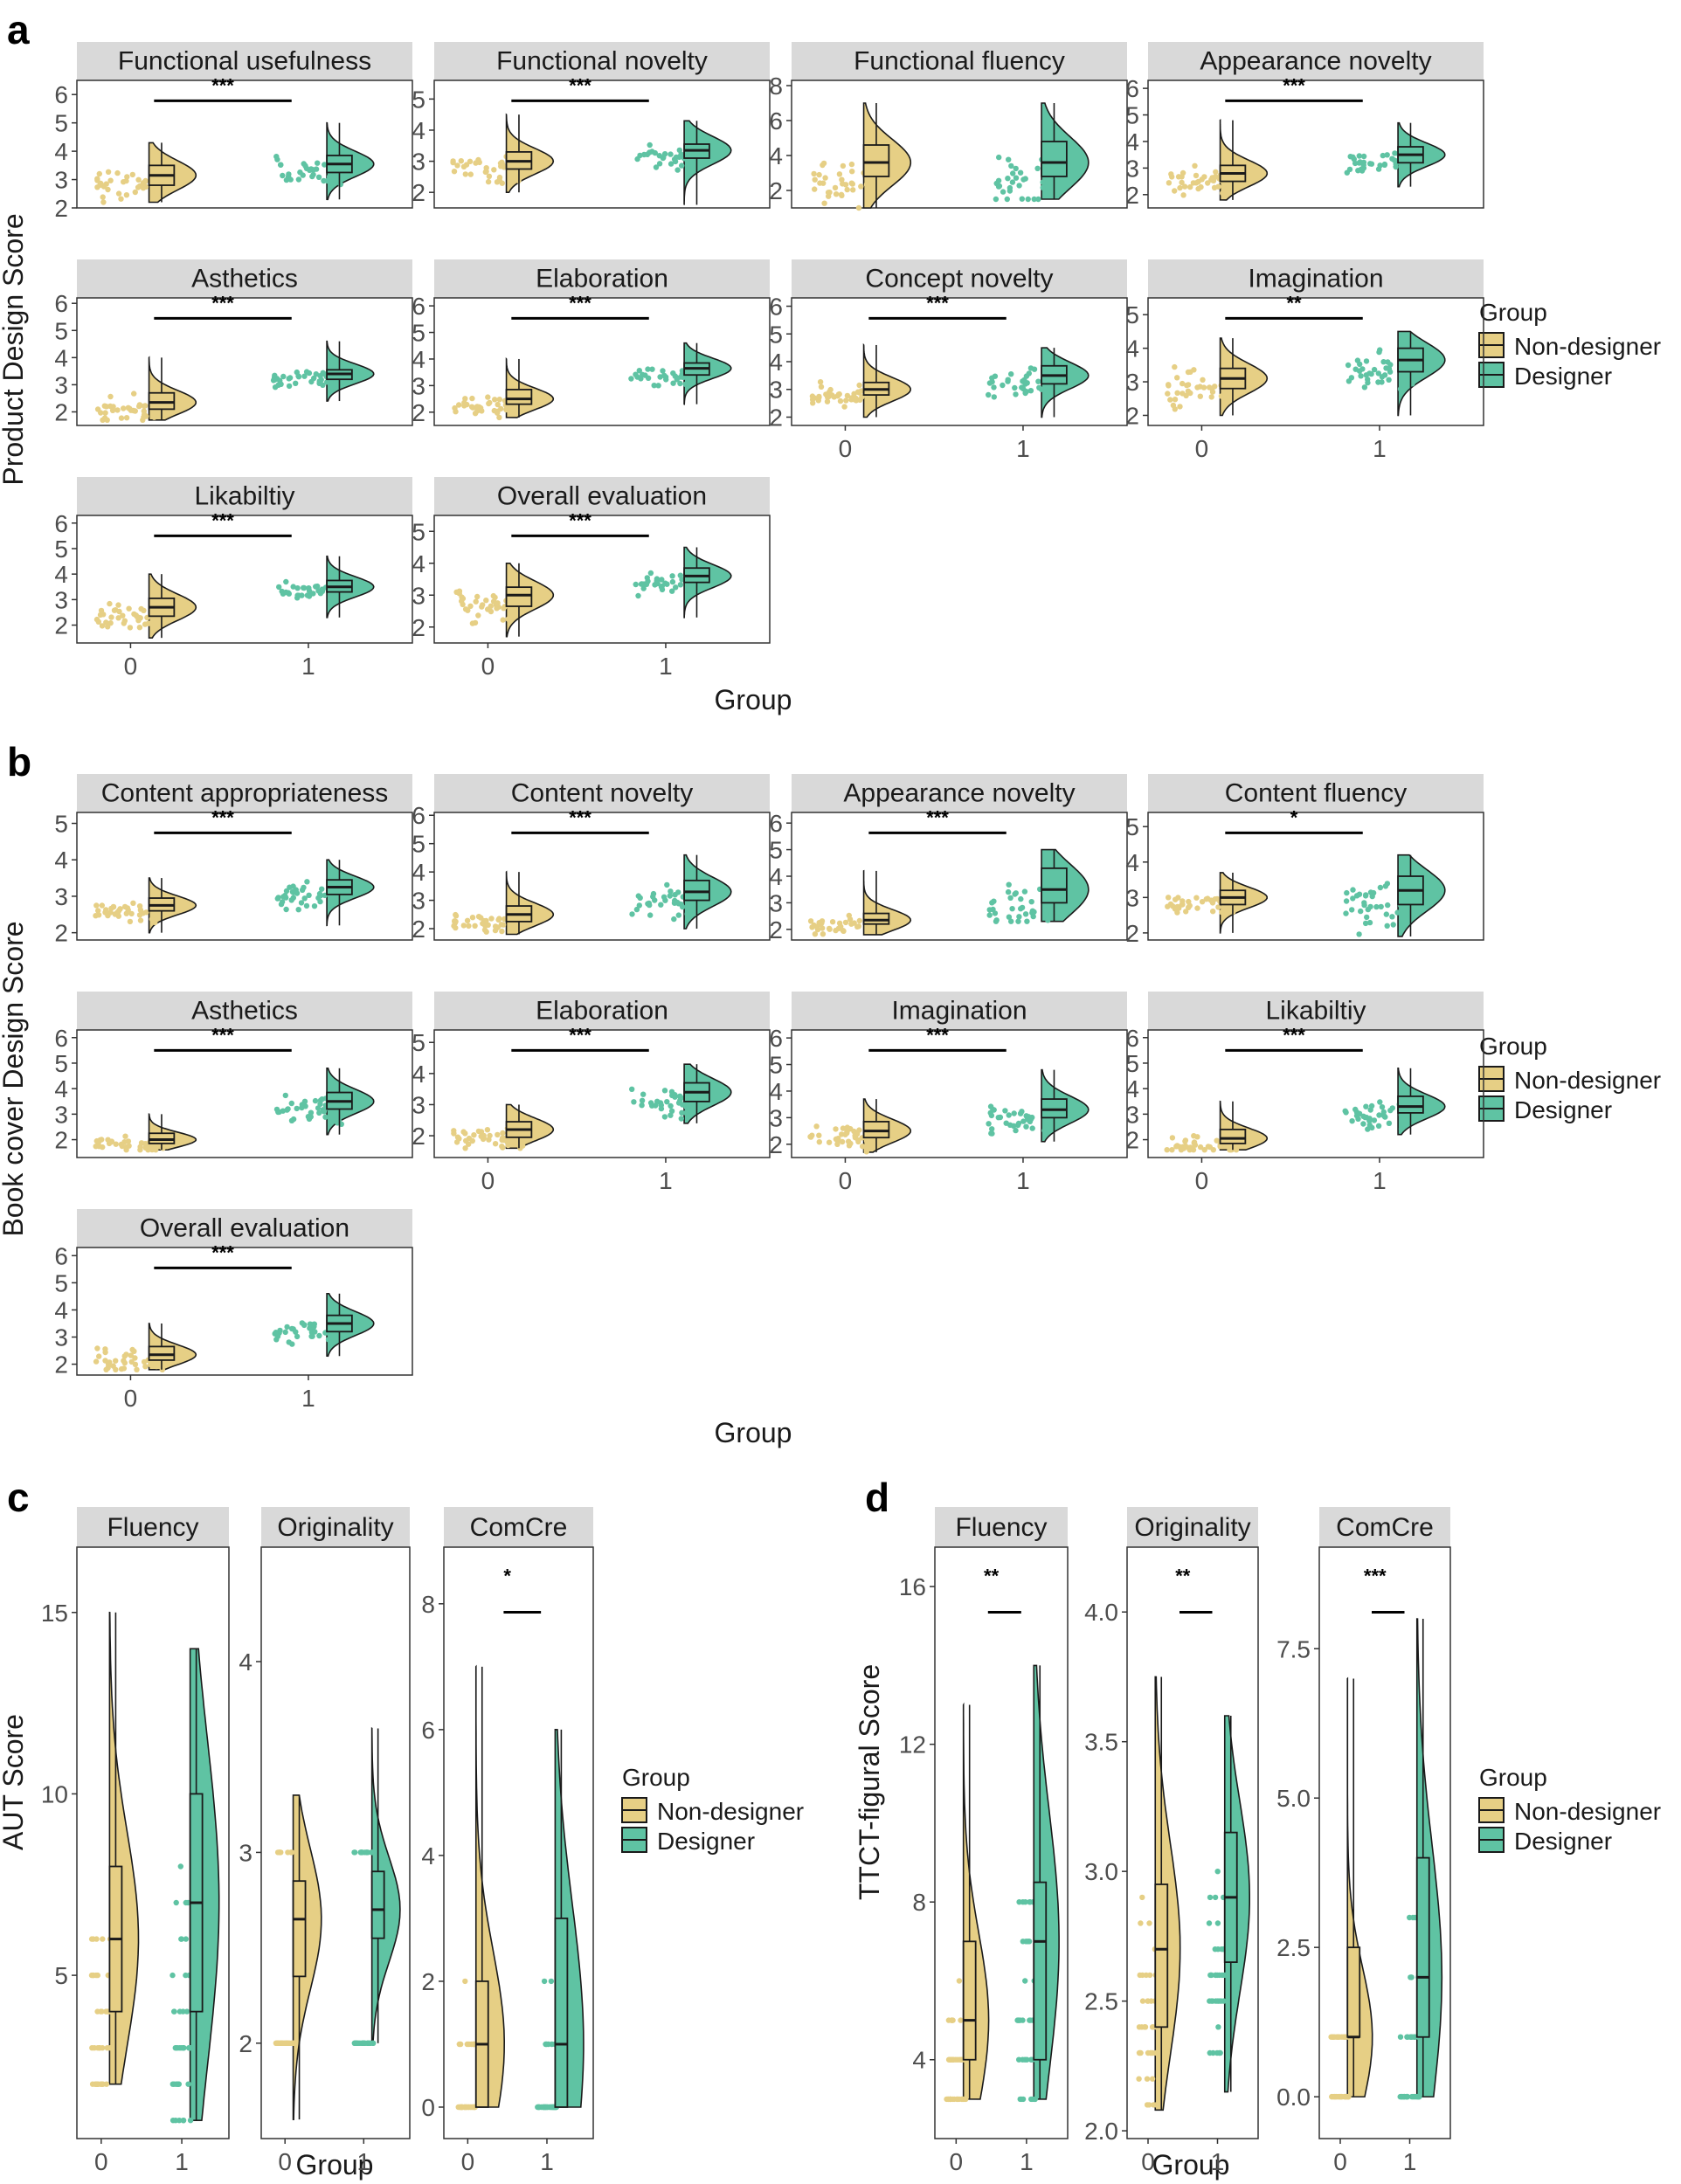 The image size is (1681, 2184). I want to click on facet-panel, so click(518, 1843).